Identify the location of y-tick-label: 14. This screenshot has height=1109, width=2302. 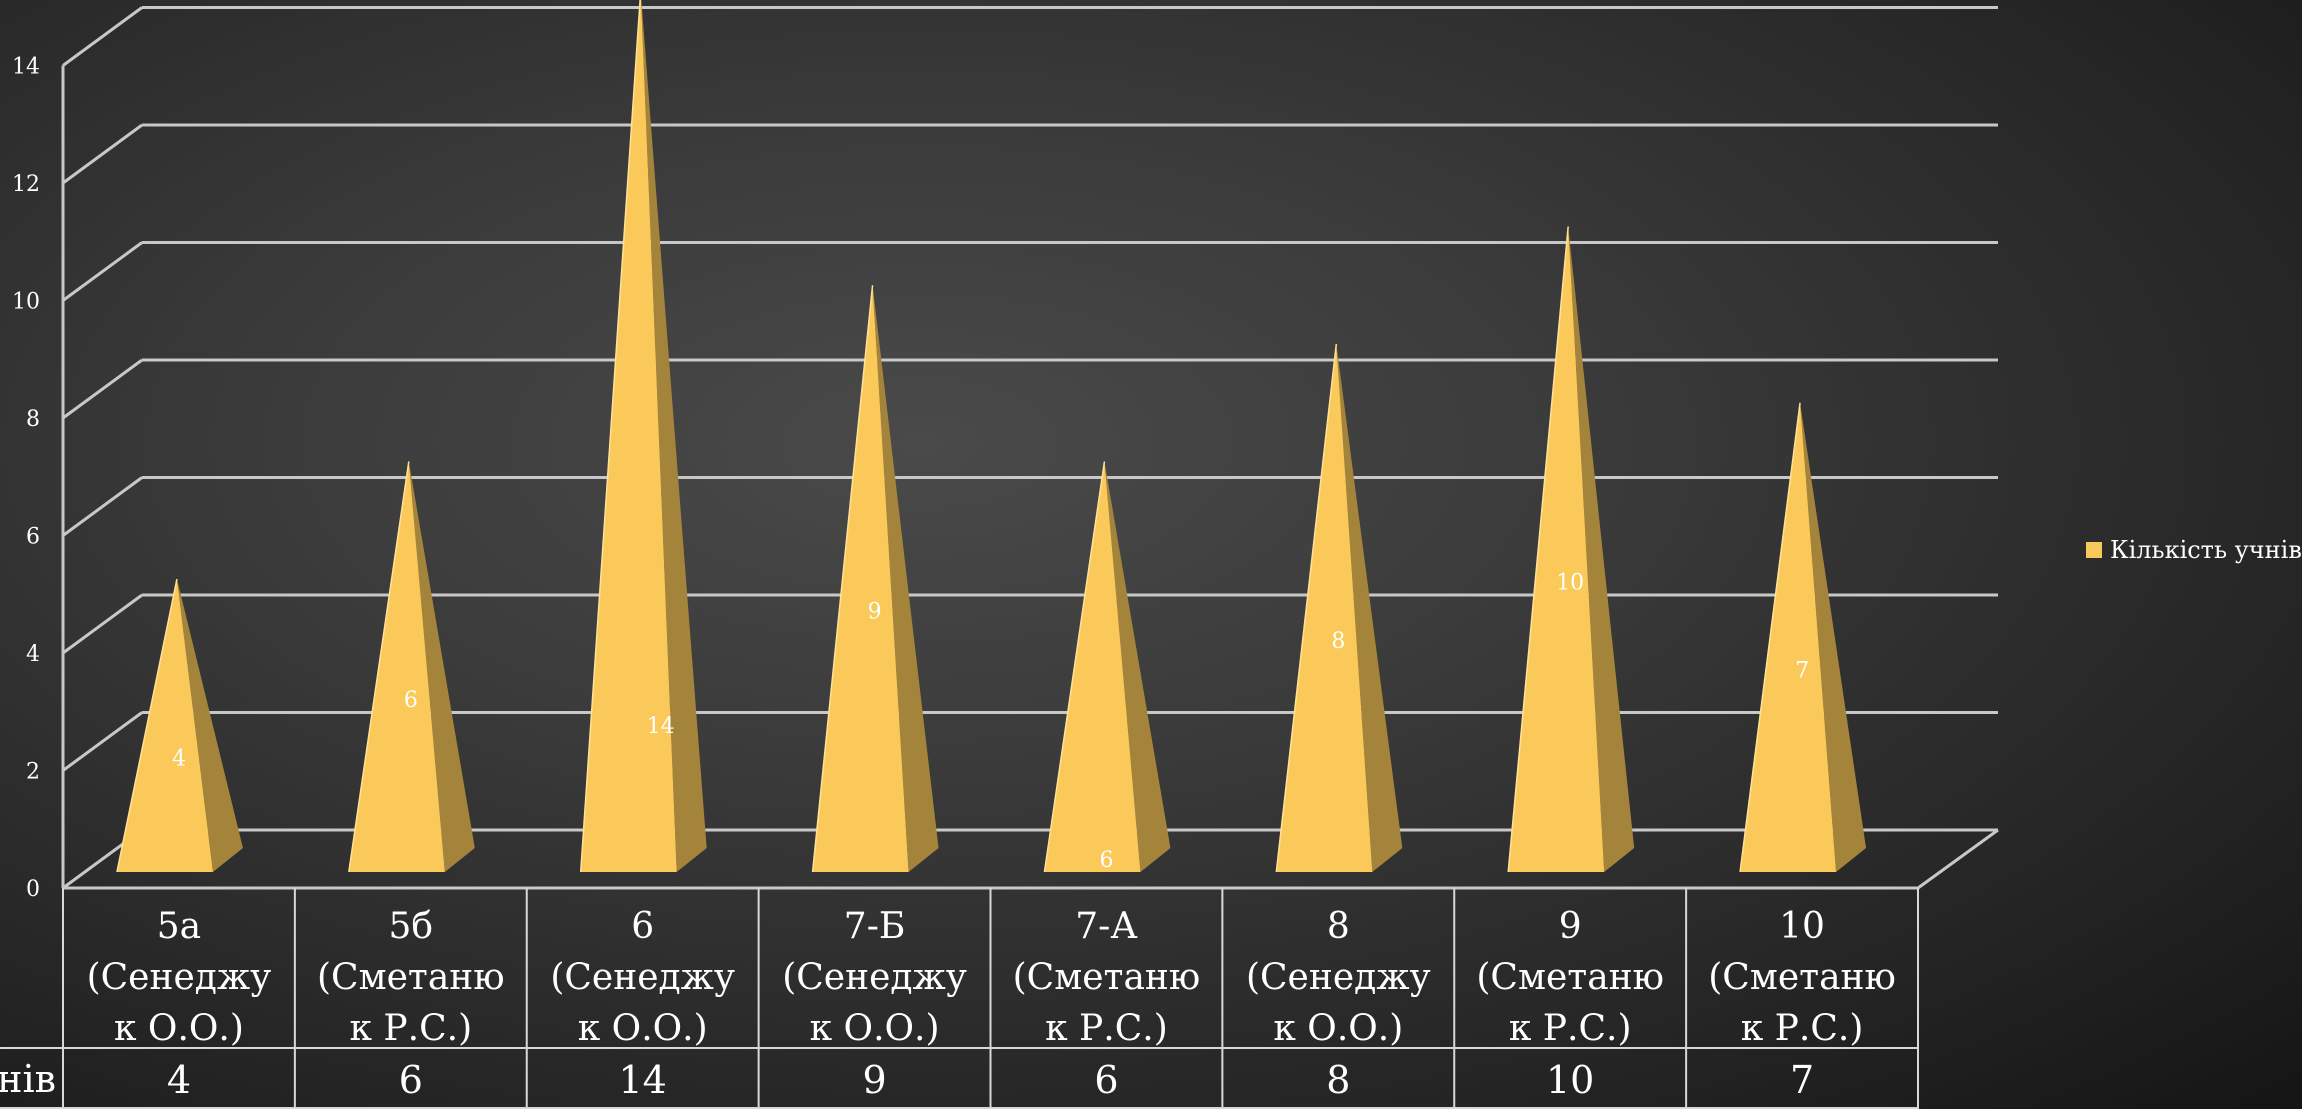
(26, 67).